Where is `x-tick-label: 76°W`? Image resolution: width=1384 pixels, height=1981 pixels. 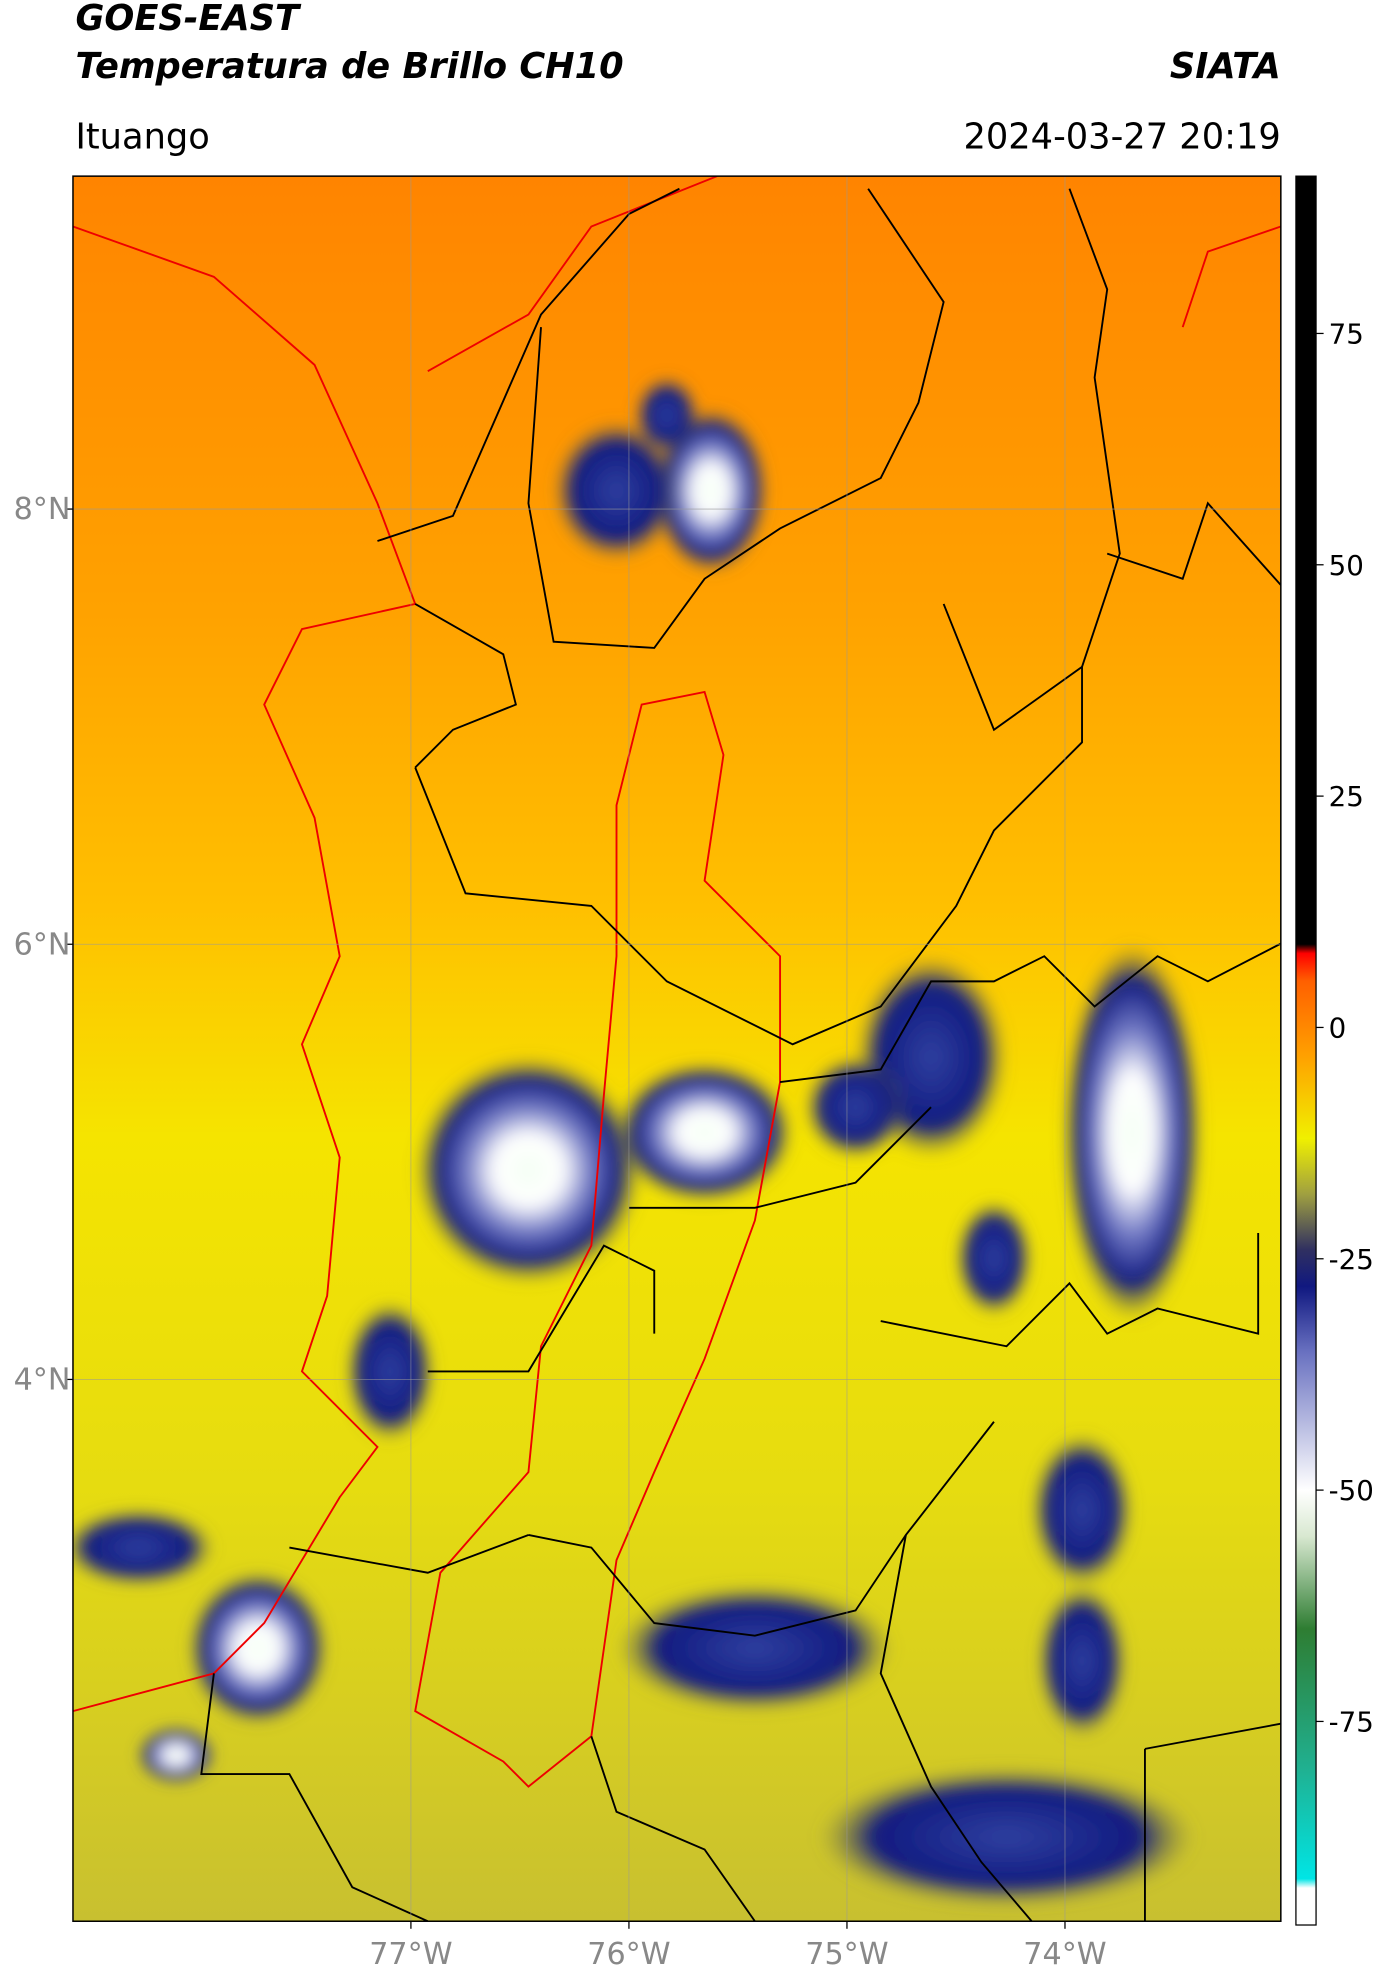
x-tick-label: 76°W is located at coordinates (628, 1954).